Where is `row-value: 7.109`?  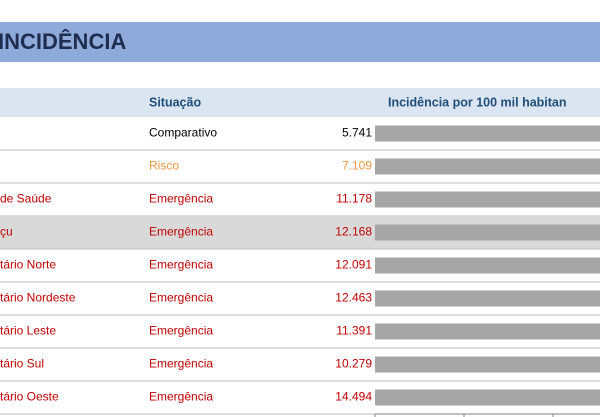 row-value: 7.109 is located at coordinates (357, 166).